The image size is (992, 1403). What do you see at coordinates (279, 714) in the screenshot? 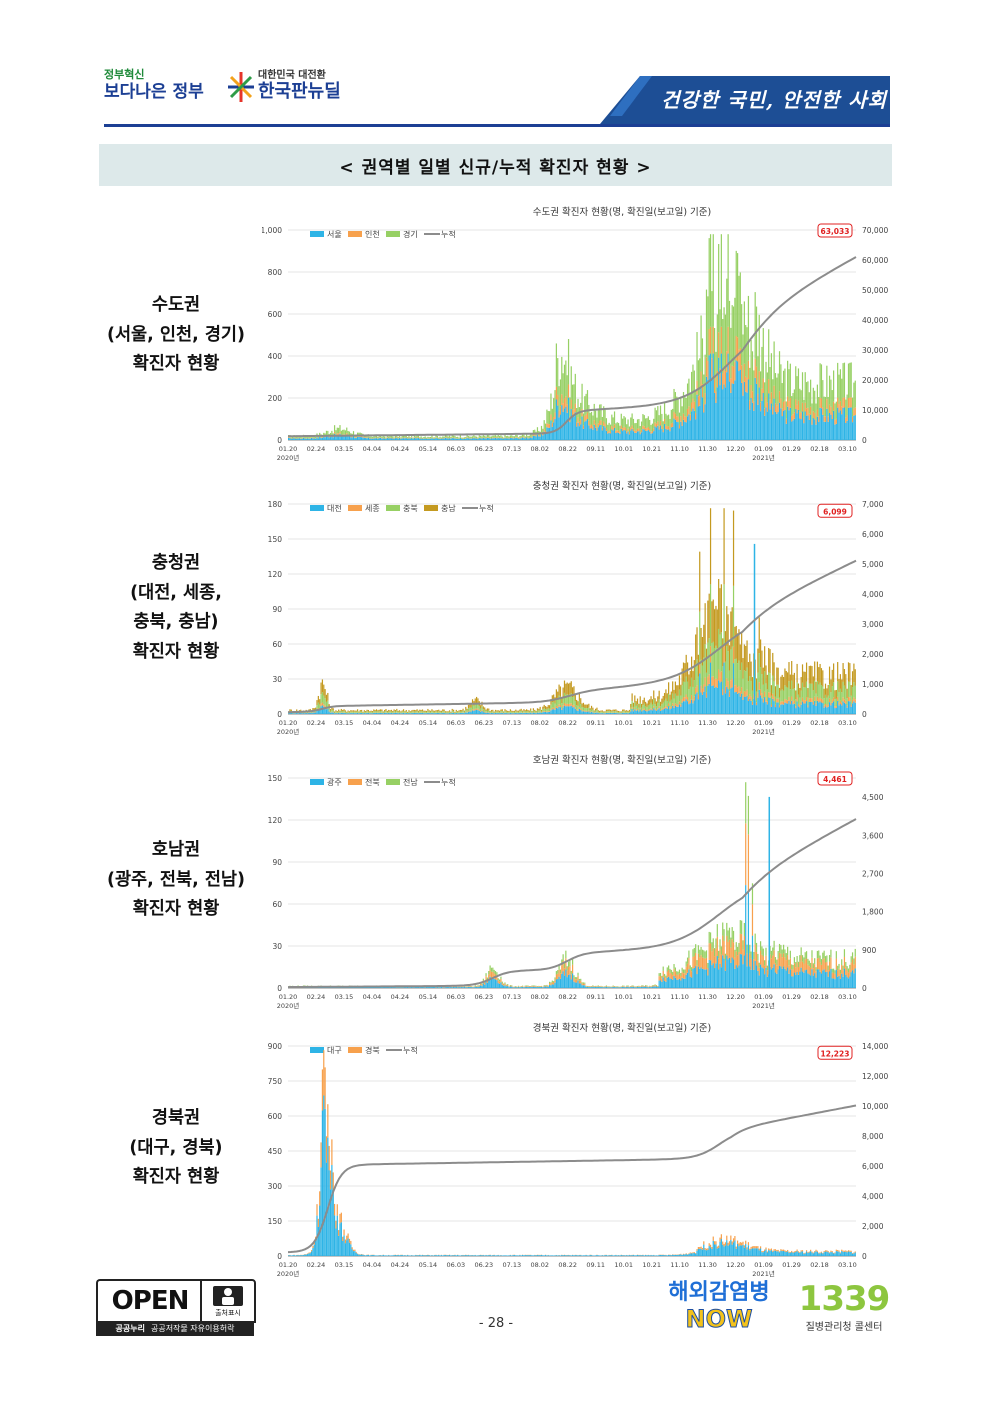
I see `y-left-tick-label: 0` at bounding box center [279, 714].